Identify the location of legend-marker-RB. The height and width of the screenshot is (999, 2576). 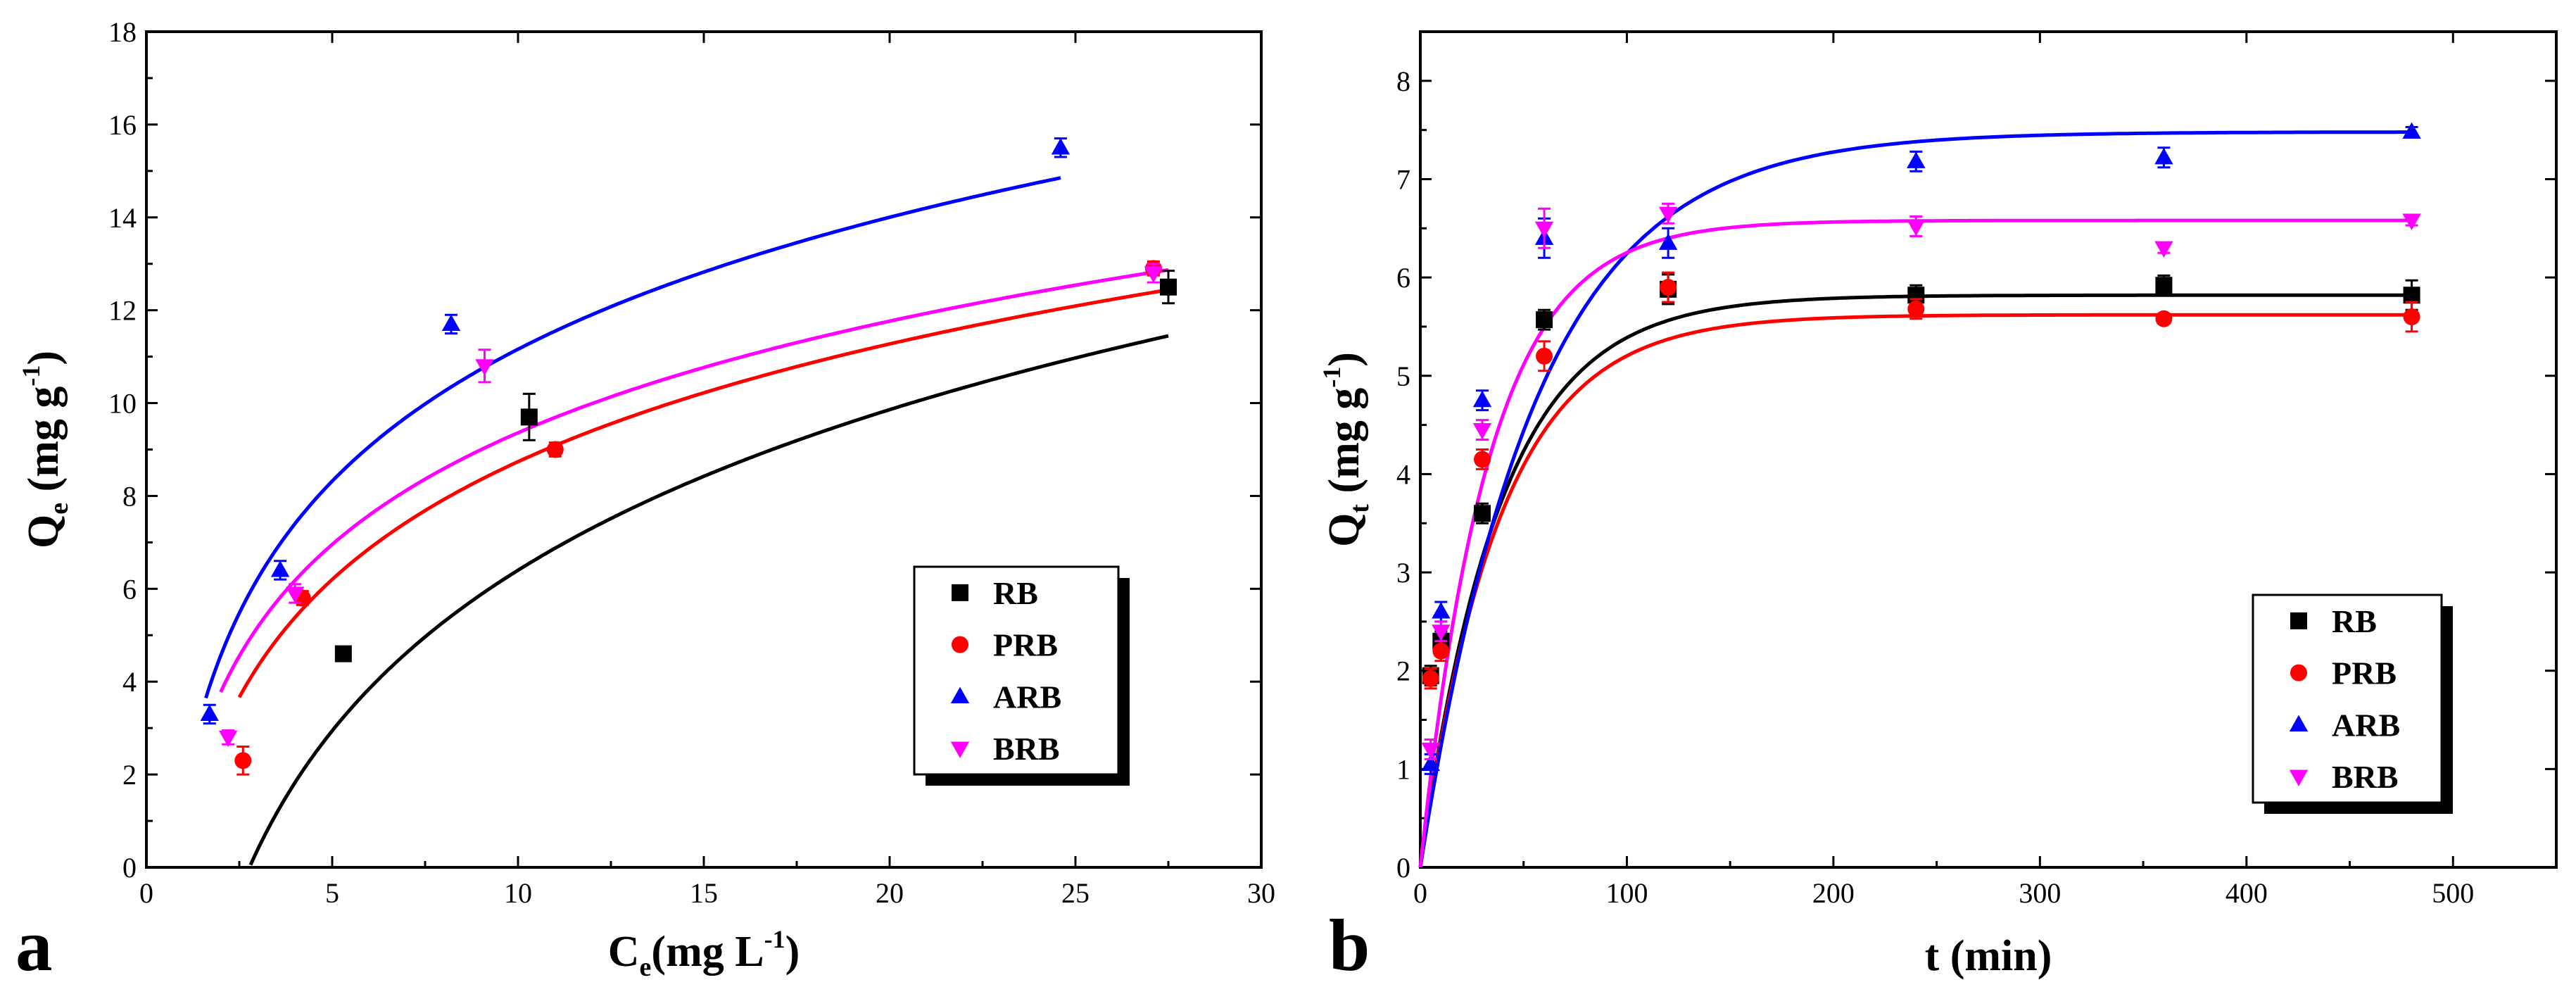
(2298, 620).